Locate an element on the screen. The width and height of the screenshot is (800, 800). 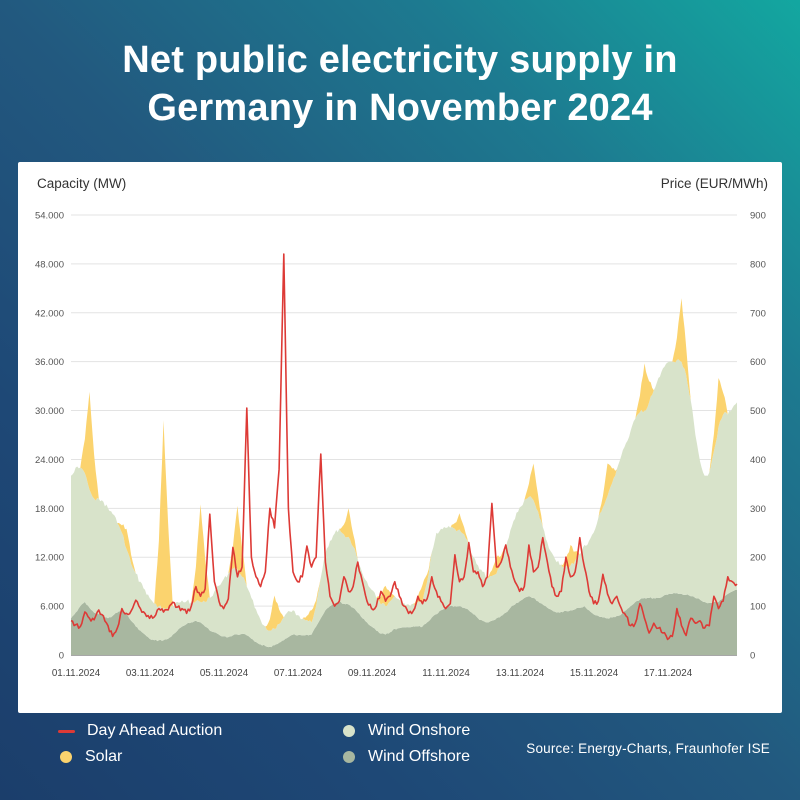
svg-text: 11.11.2024 is located at coordinates (446, 673).